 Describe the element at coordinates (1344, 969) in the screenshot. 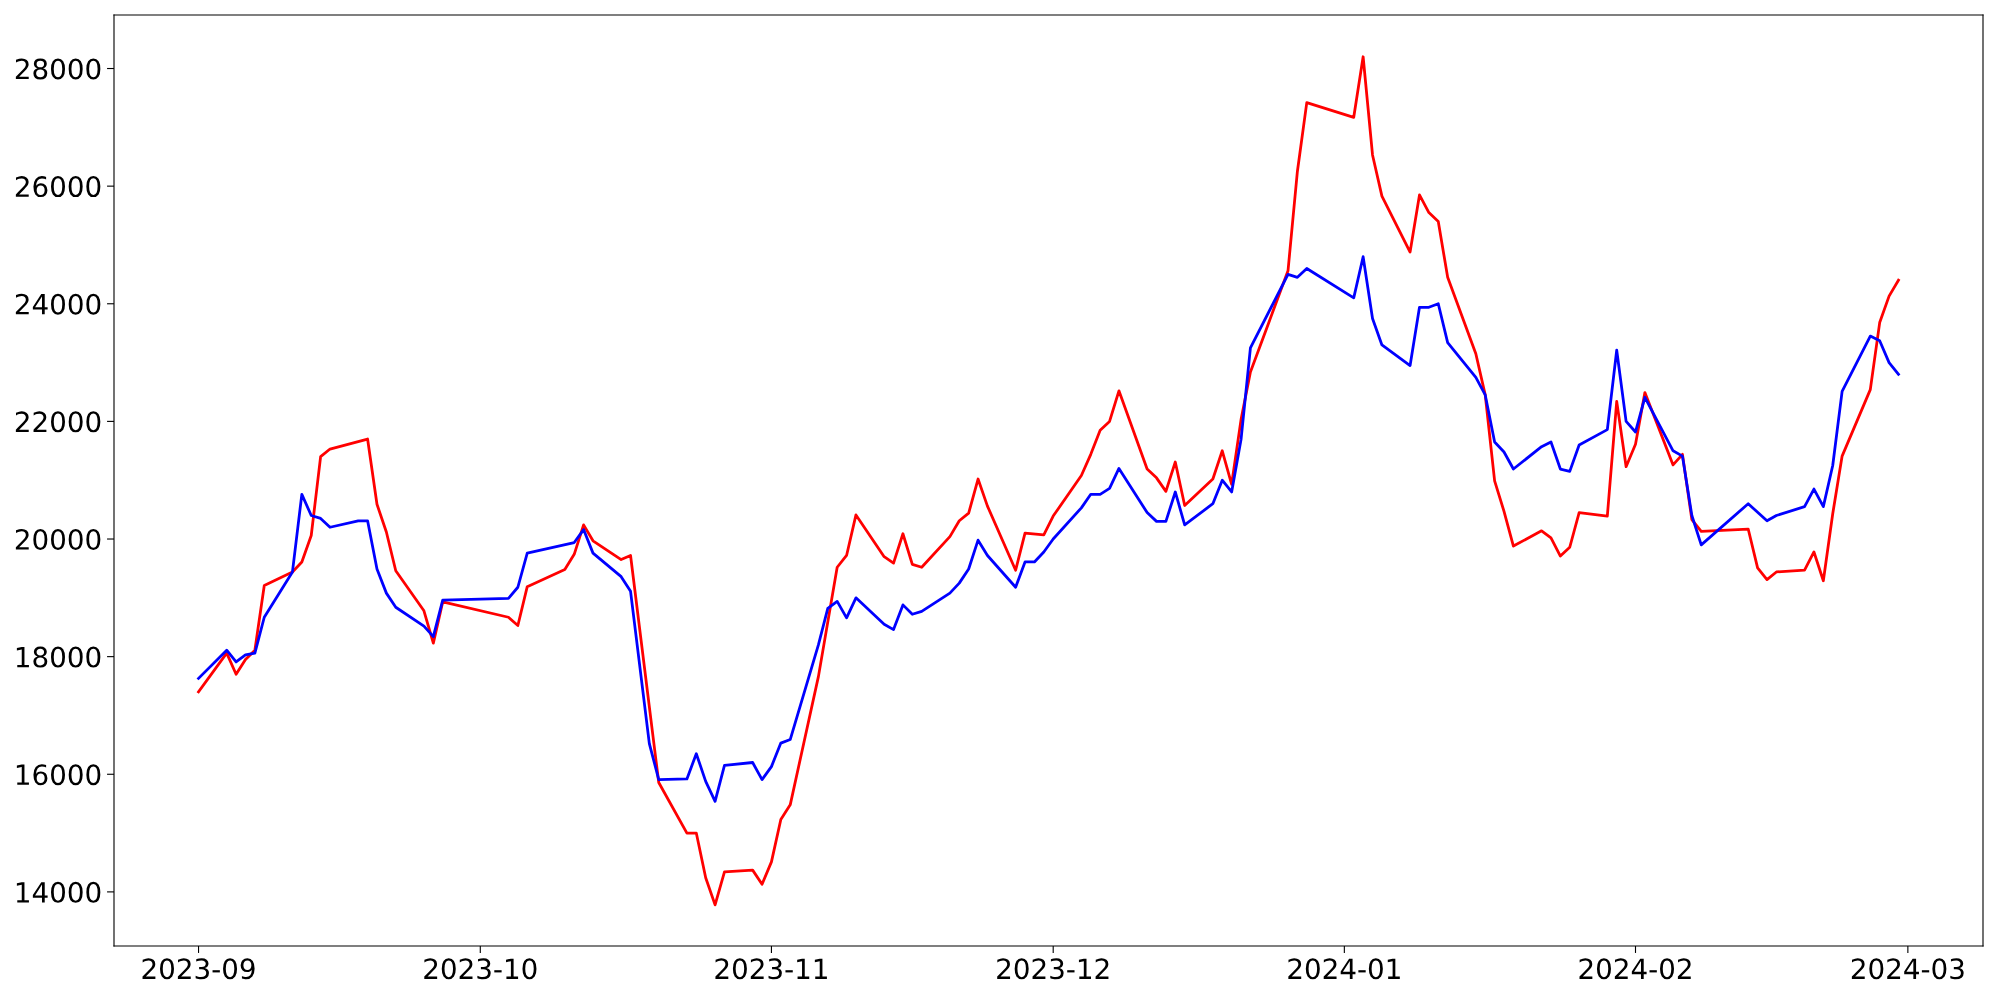

I see `x-tick-label: 2024-01` at that location.